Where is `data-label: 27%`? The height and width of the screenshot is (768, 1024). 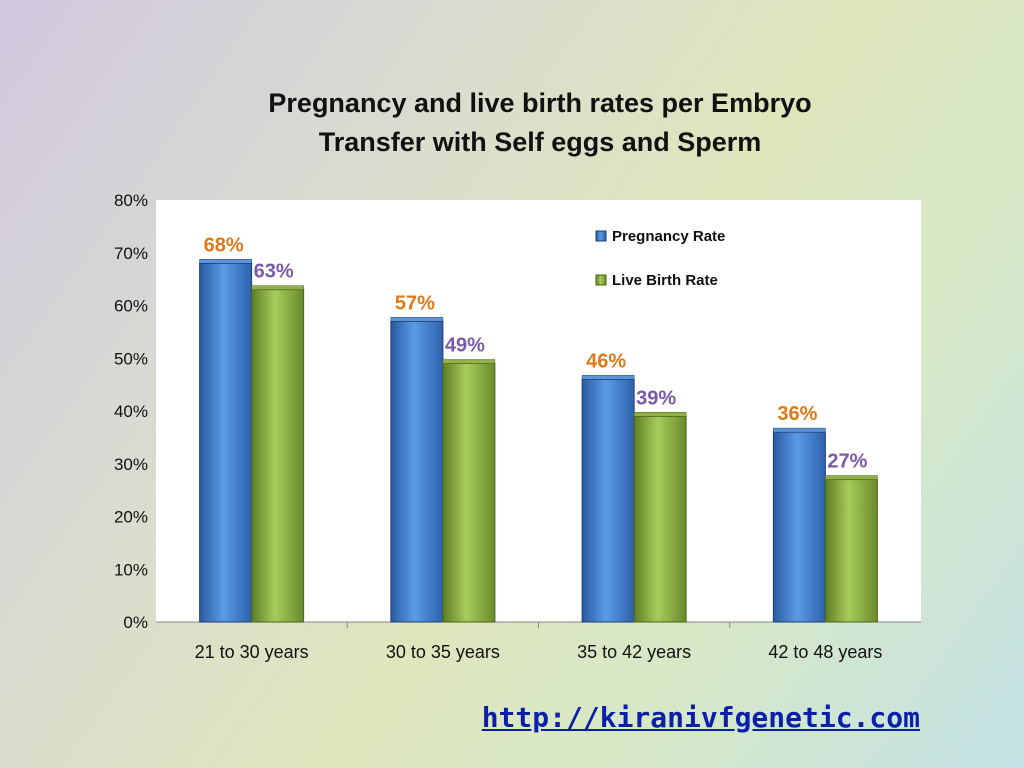 data-label: 27% is located at coordinates (847, 462).